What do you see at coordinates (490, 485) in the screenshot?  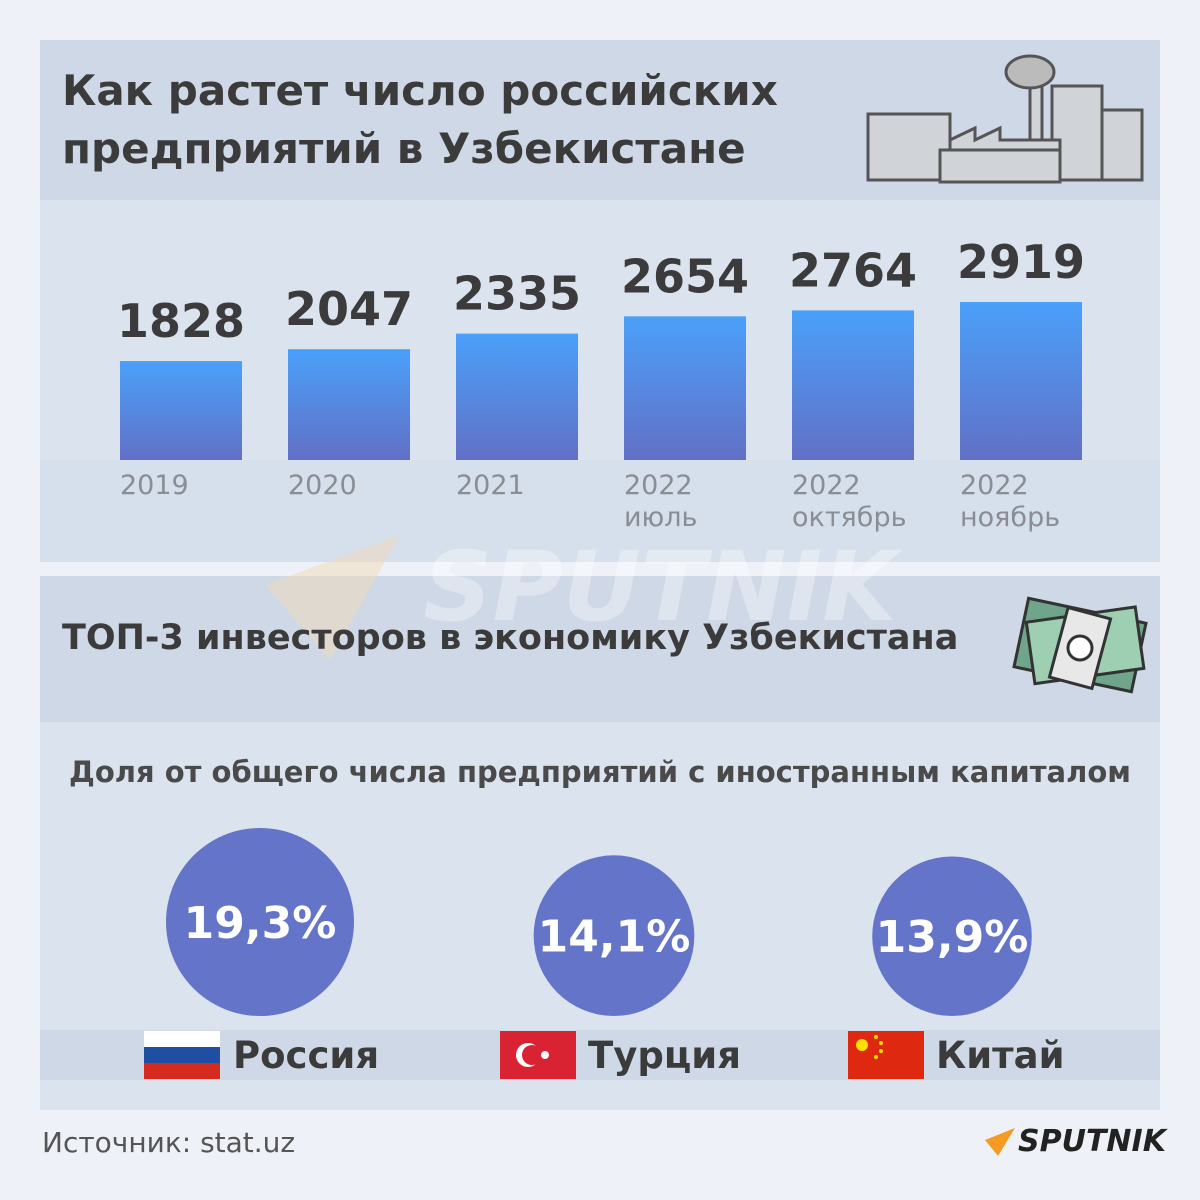 I see `x-tick-label: 2021` at bounding box center [490, 485].